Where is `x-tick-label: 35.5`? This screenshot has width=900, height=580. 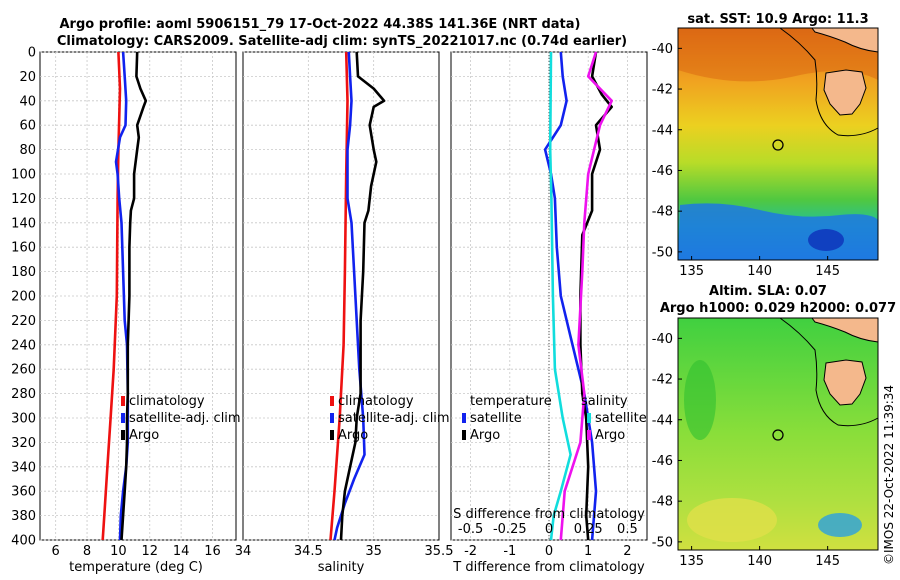 x-tick-label: 35.5 is located at coordinates (439, 551).